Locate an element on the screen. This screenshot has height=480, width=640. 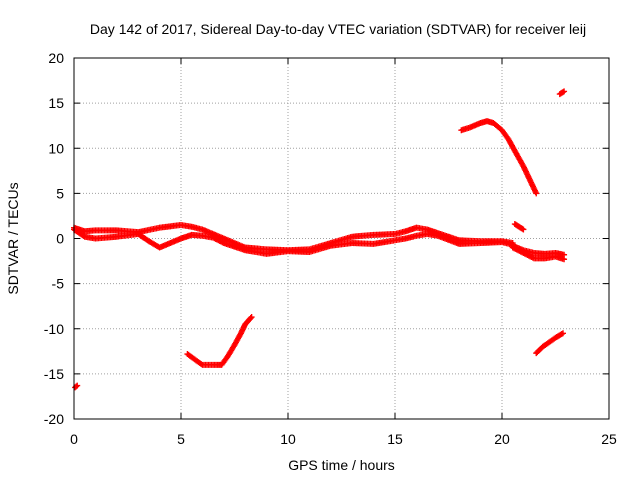
y-tick-label: -5 is located at coordinates (58, 284).